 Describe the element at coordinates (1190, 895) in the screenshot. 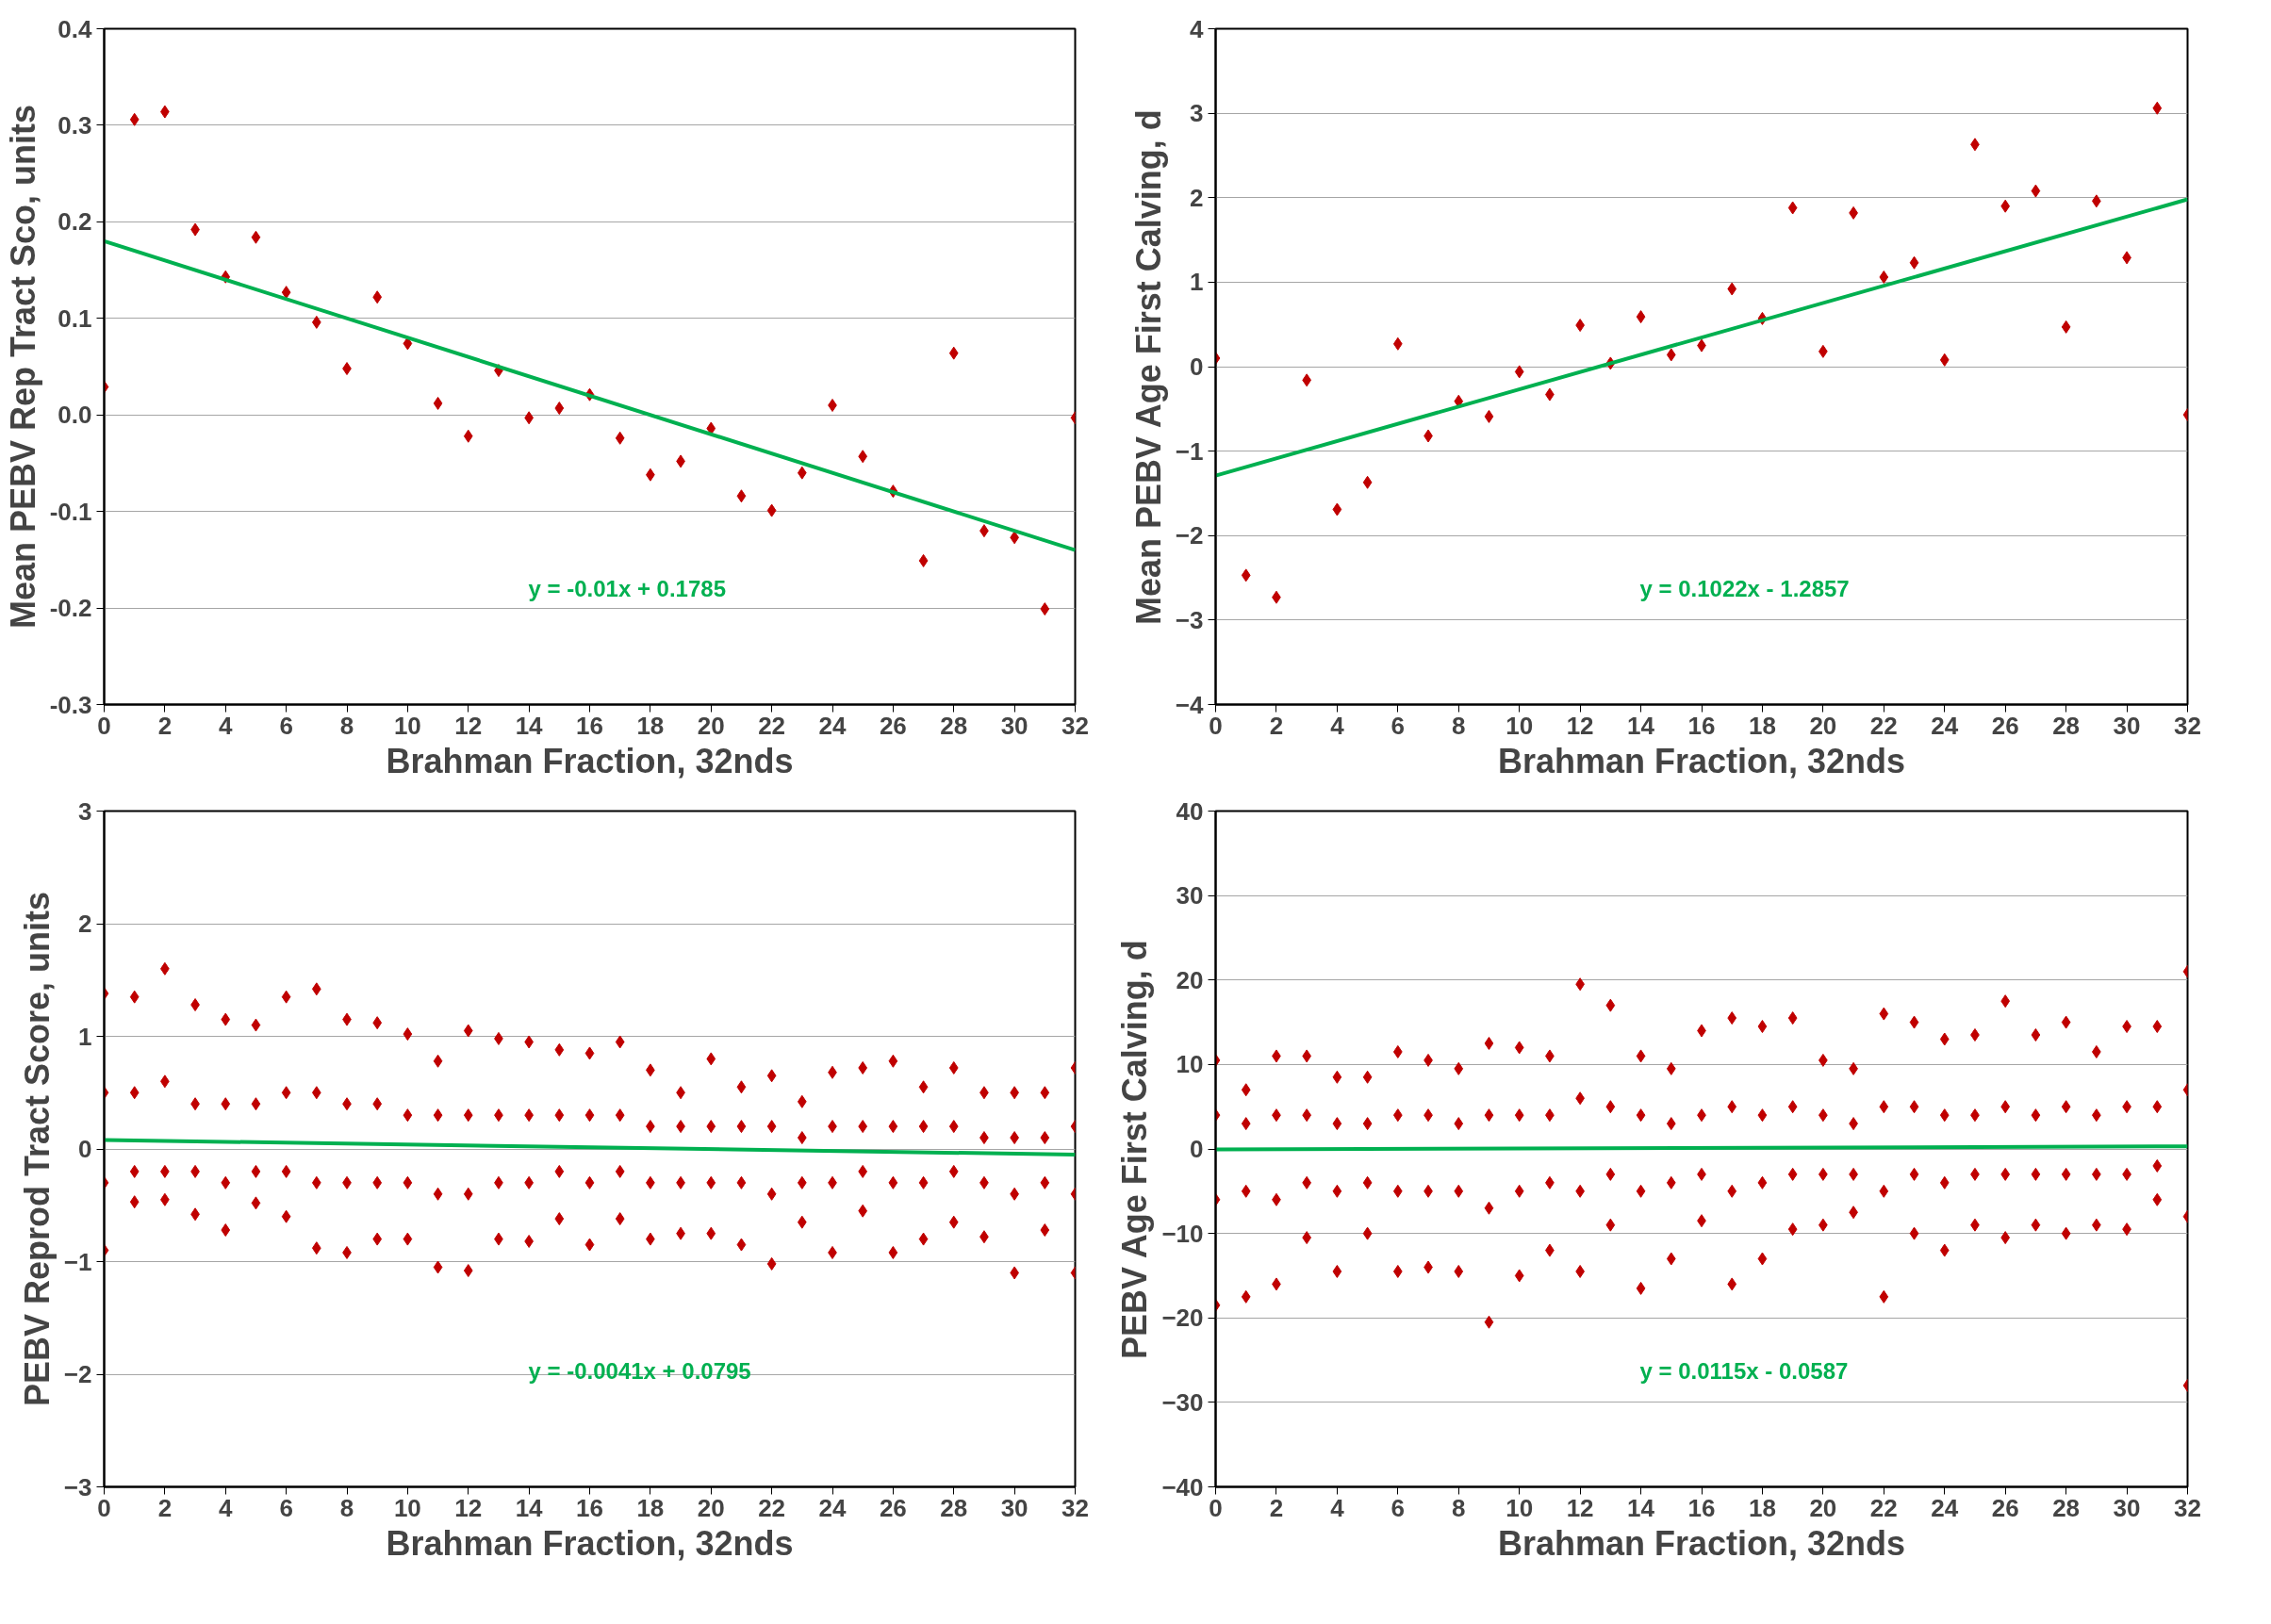

I see `y-tick-label: 30` at that location.